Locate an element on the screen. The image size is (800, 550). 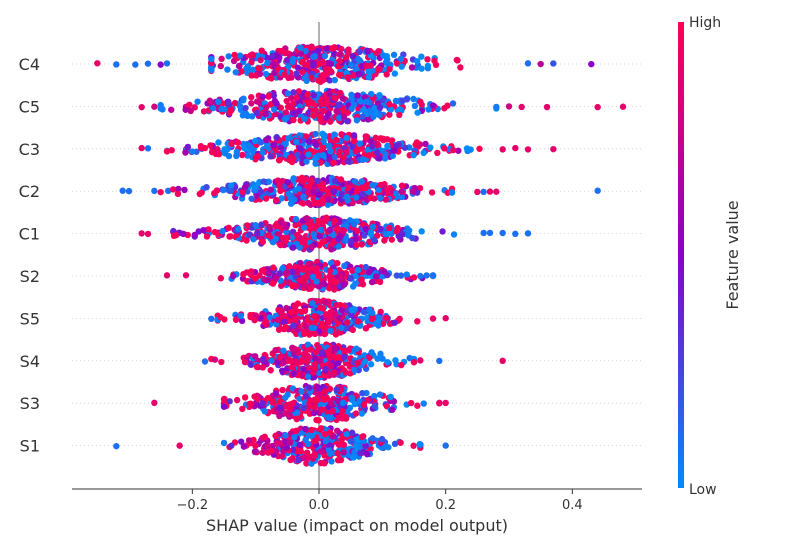
feature-row-C5 is located at coordinates (382, 106).